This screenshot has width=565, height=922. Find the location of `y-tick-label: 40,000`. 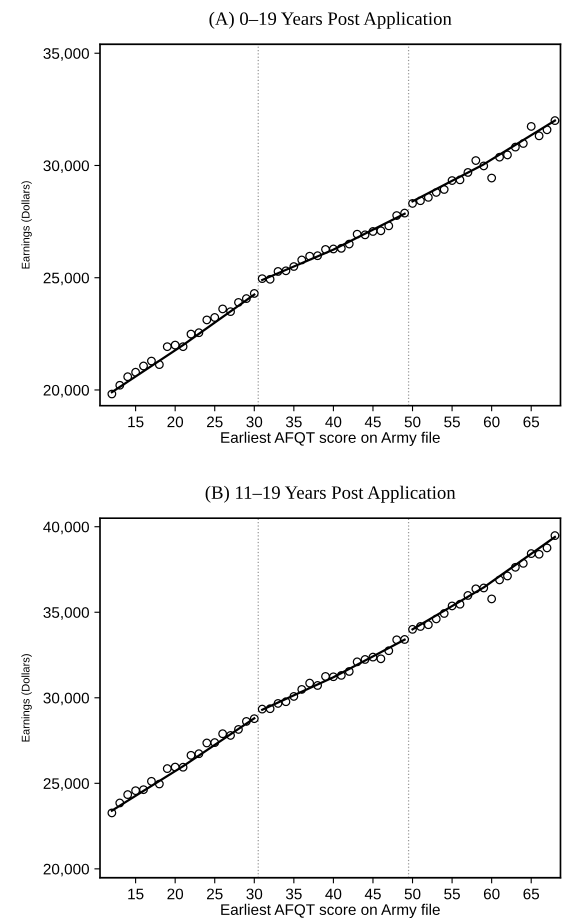

y-tick-label: 40,000 is located at coordinates (66, 528).